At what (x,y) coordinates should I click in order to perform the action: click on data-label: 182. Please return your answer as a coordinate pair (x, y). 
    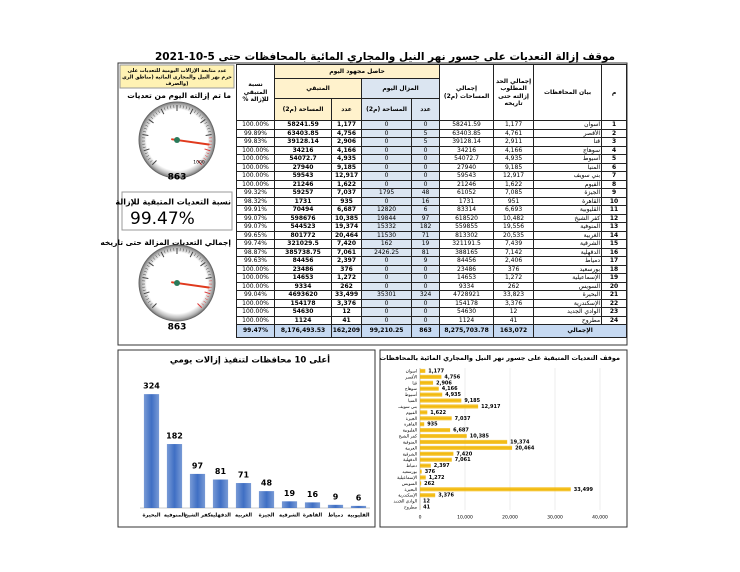
    Looking at the image, I should click on (174, 436).